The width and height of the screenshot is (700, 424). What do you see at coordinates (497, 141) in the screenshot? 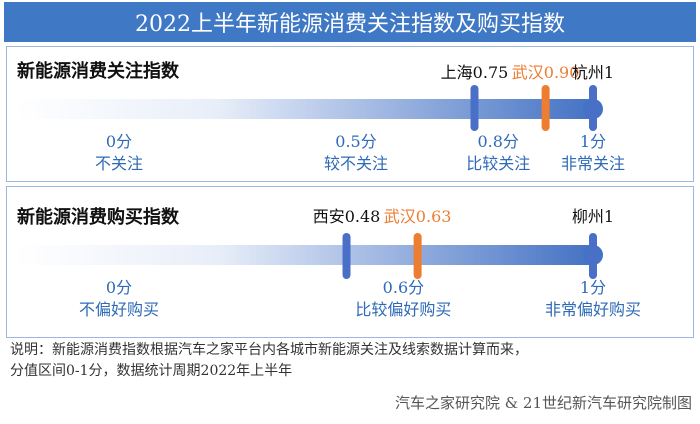
I see `scale-score-label-2: 0.8分` at bounding box center [497, 141].